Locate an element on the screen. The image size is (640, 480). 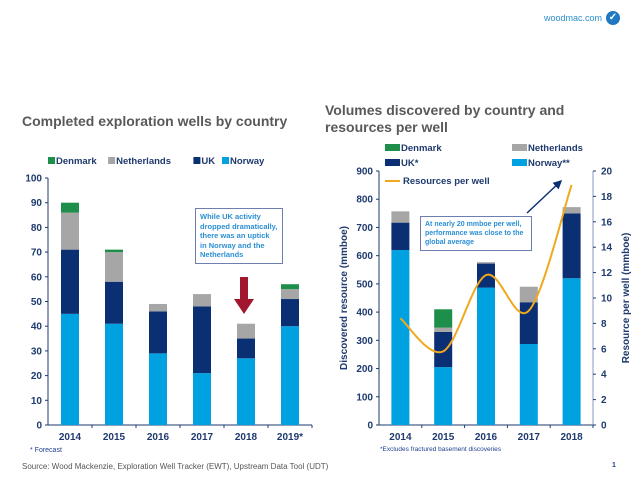
down-arrow-shaft is located at coordinates (244, 288).